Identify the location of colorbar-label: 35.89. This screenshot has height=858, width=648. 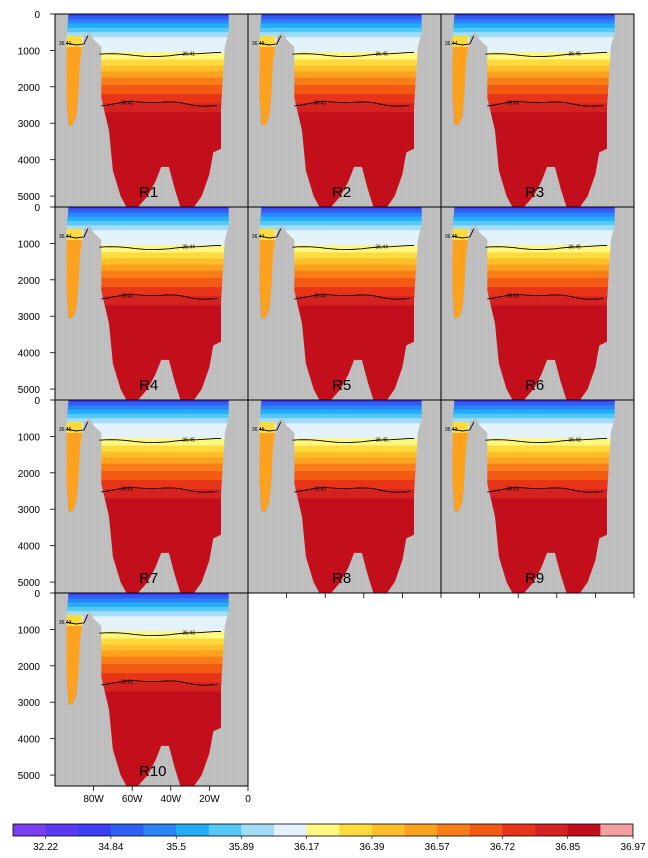
(241, 847).